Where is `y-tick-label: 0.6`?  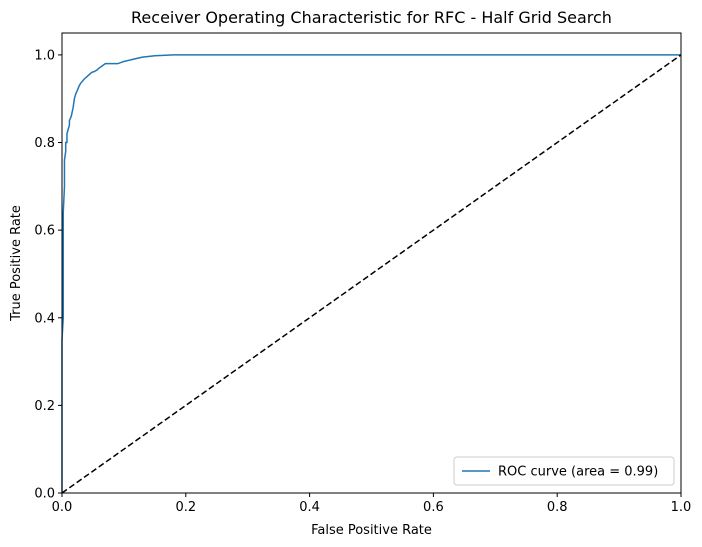
y-tick-label: 0.6 is located at coordinates (44, 231).